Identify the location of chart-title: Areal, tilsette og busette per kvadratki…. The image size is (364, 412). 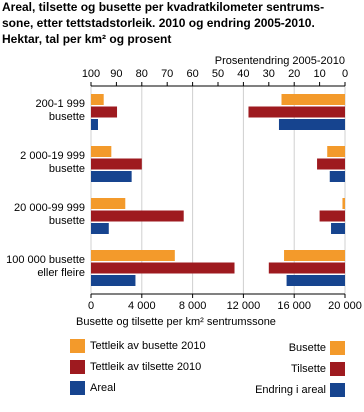
(163, 7).